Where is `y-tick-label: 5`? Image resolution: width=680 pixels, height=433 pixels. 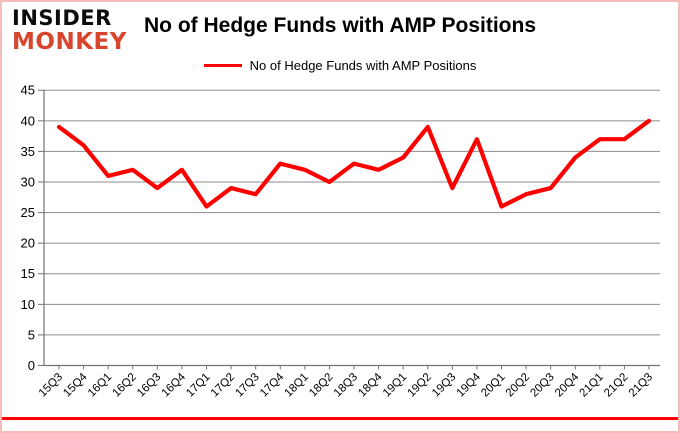
y-tick-label: 5 is located at coordinates (31, 334).